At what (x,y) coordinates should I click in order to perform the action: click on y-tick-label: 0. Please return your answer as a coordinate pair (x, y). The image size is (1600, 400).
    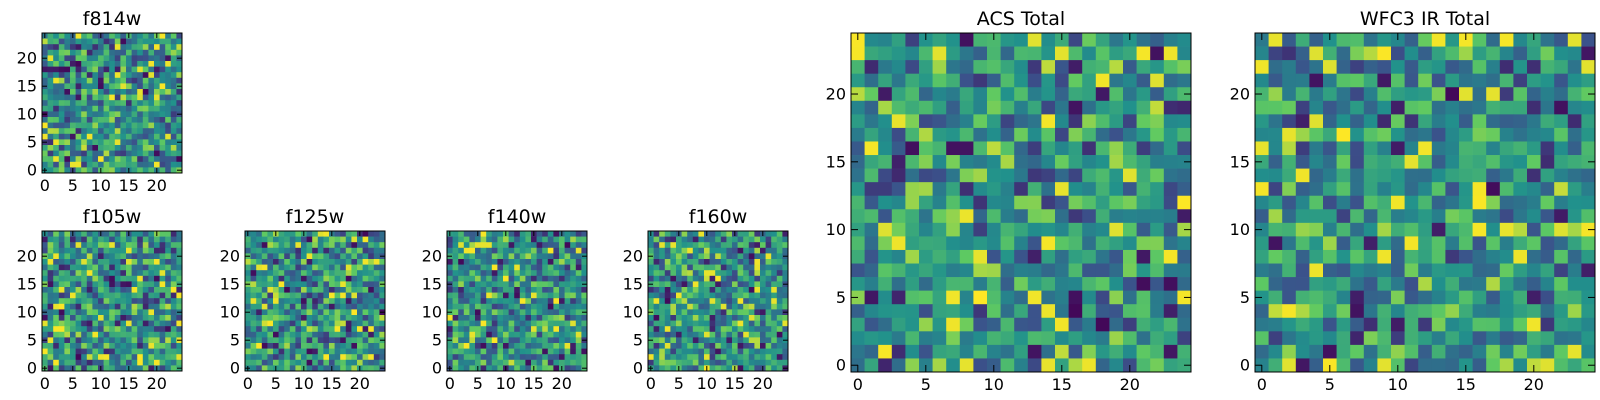
    Looking at the image, I should click on (1245, 365).